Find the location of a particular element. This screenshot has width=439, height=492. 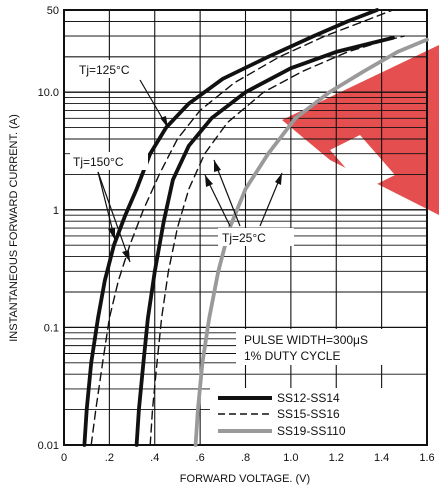

tj25-label-bg is located at coordinates (256, 237).